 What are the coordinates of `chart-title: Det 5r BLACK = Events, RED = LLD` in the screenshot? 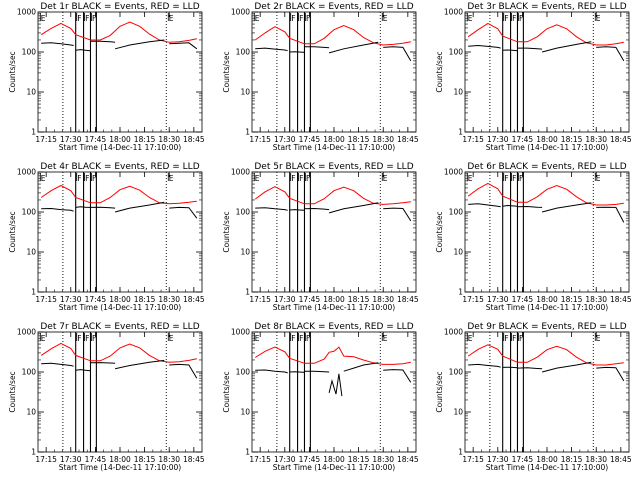 It's located at (333, 167).